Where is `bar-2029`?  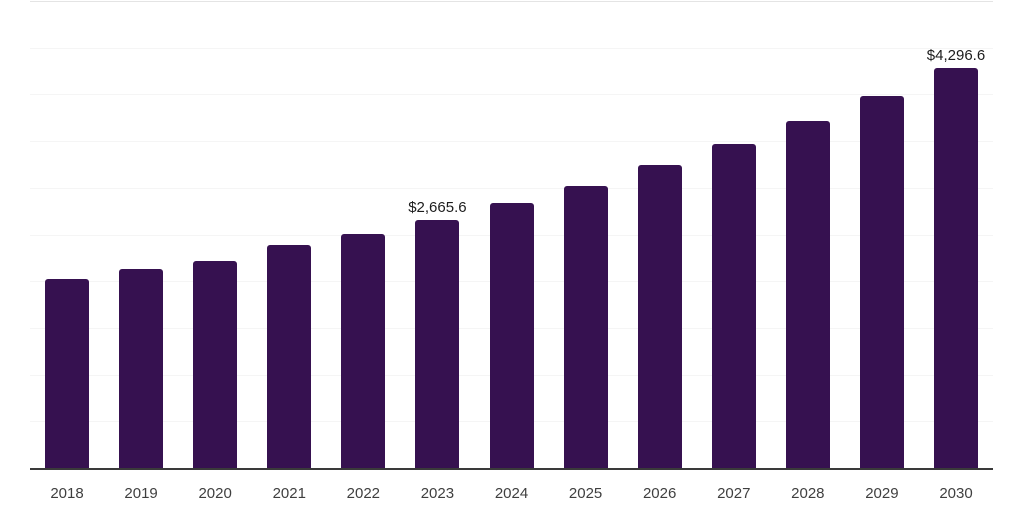
bar-2029 is located at coordinates (881, 282).